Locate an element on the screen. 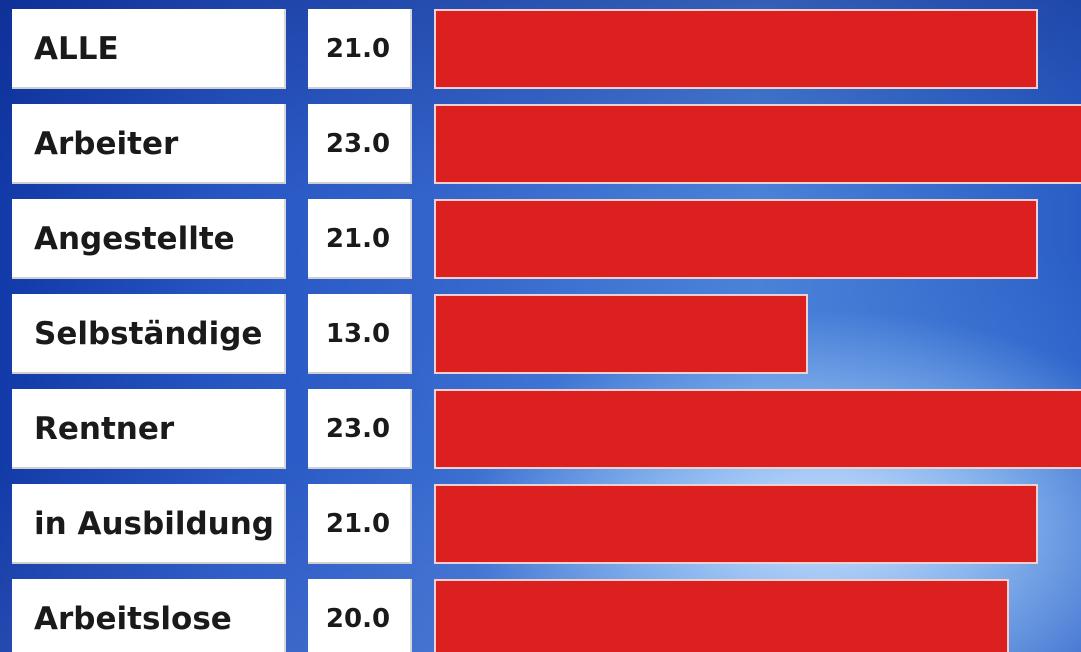  category-label: Selbständige is located at coordinates (148, 334).